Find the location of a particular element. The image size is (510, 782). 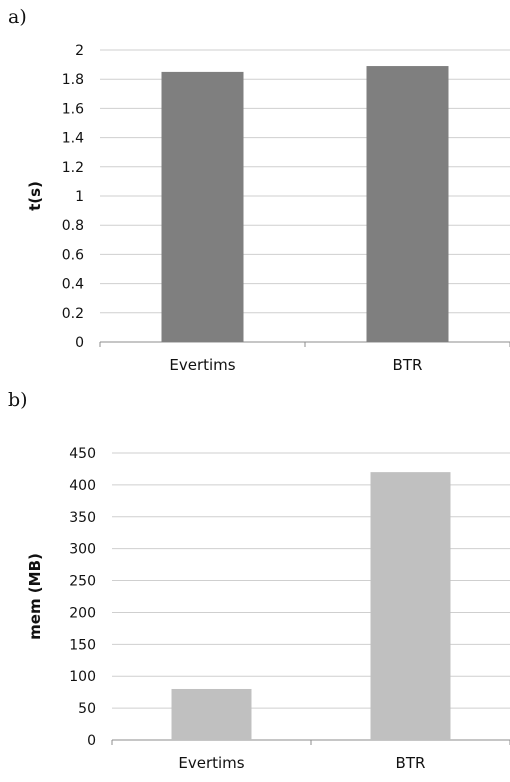

y-tick-label: 1.6 is located at coordinates (73, 109).